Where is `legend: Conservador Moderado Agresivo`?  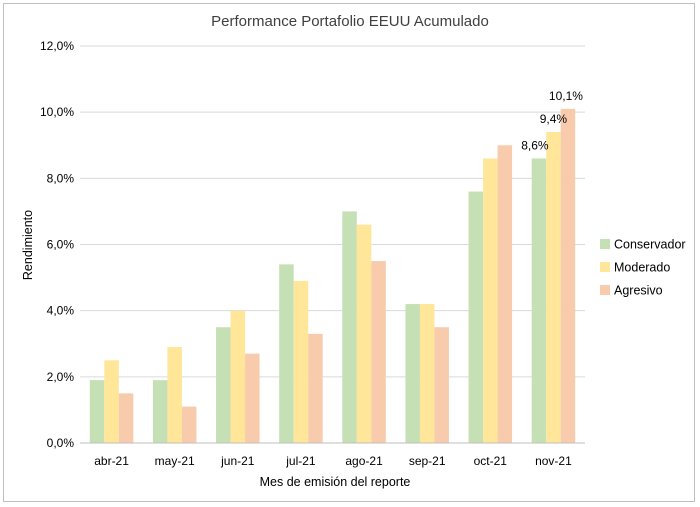
legend: Conservador Moderado Agresivo is located at coordinates (643, 268).